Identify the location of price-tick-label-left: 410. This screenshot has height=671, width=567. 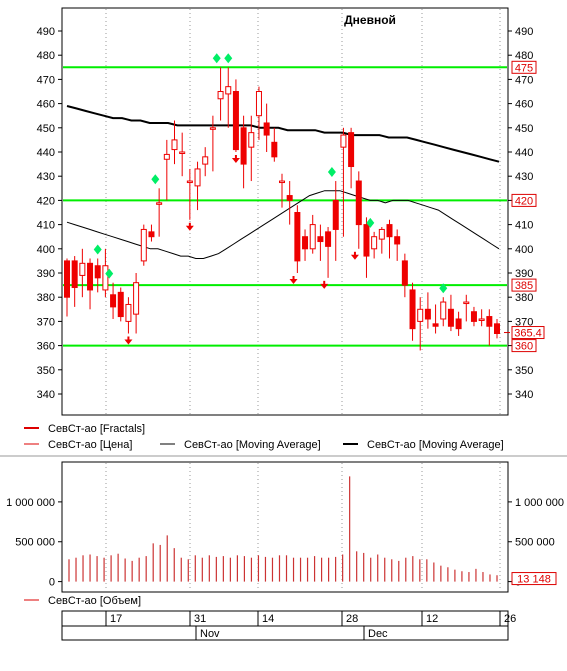
(46, 226).